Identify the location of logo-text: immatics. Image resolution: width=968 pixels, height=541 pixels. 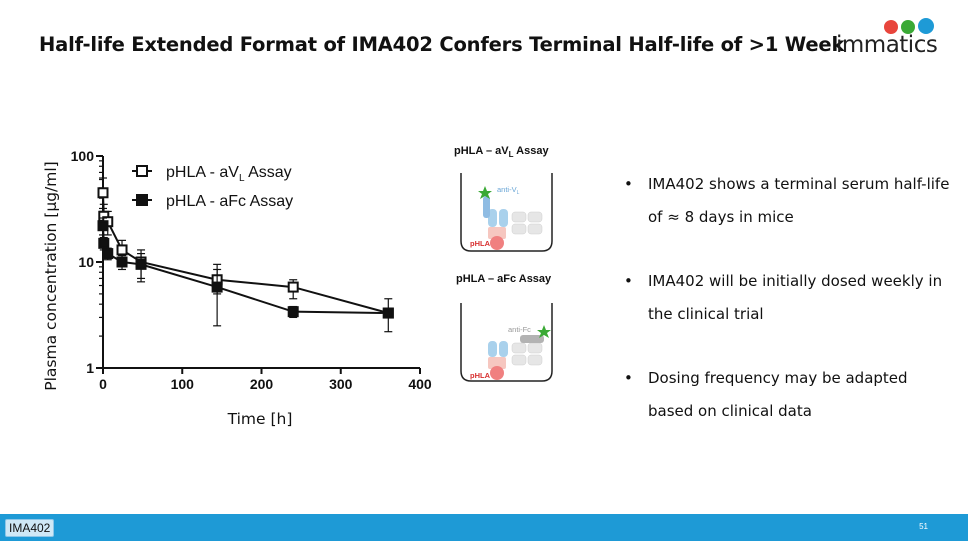
(887, 45).